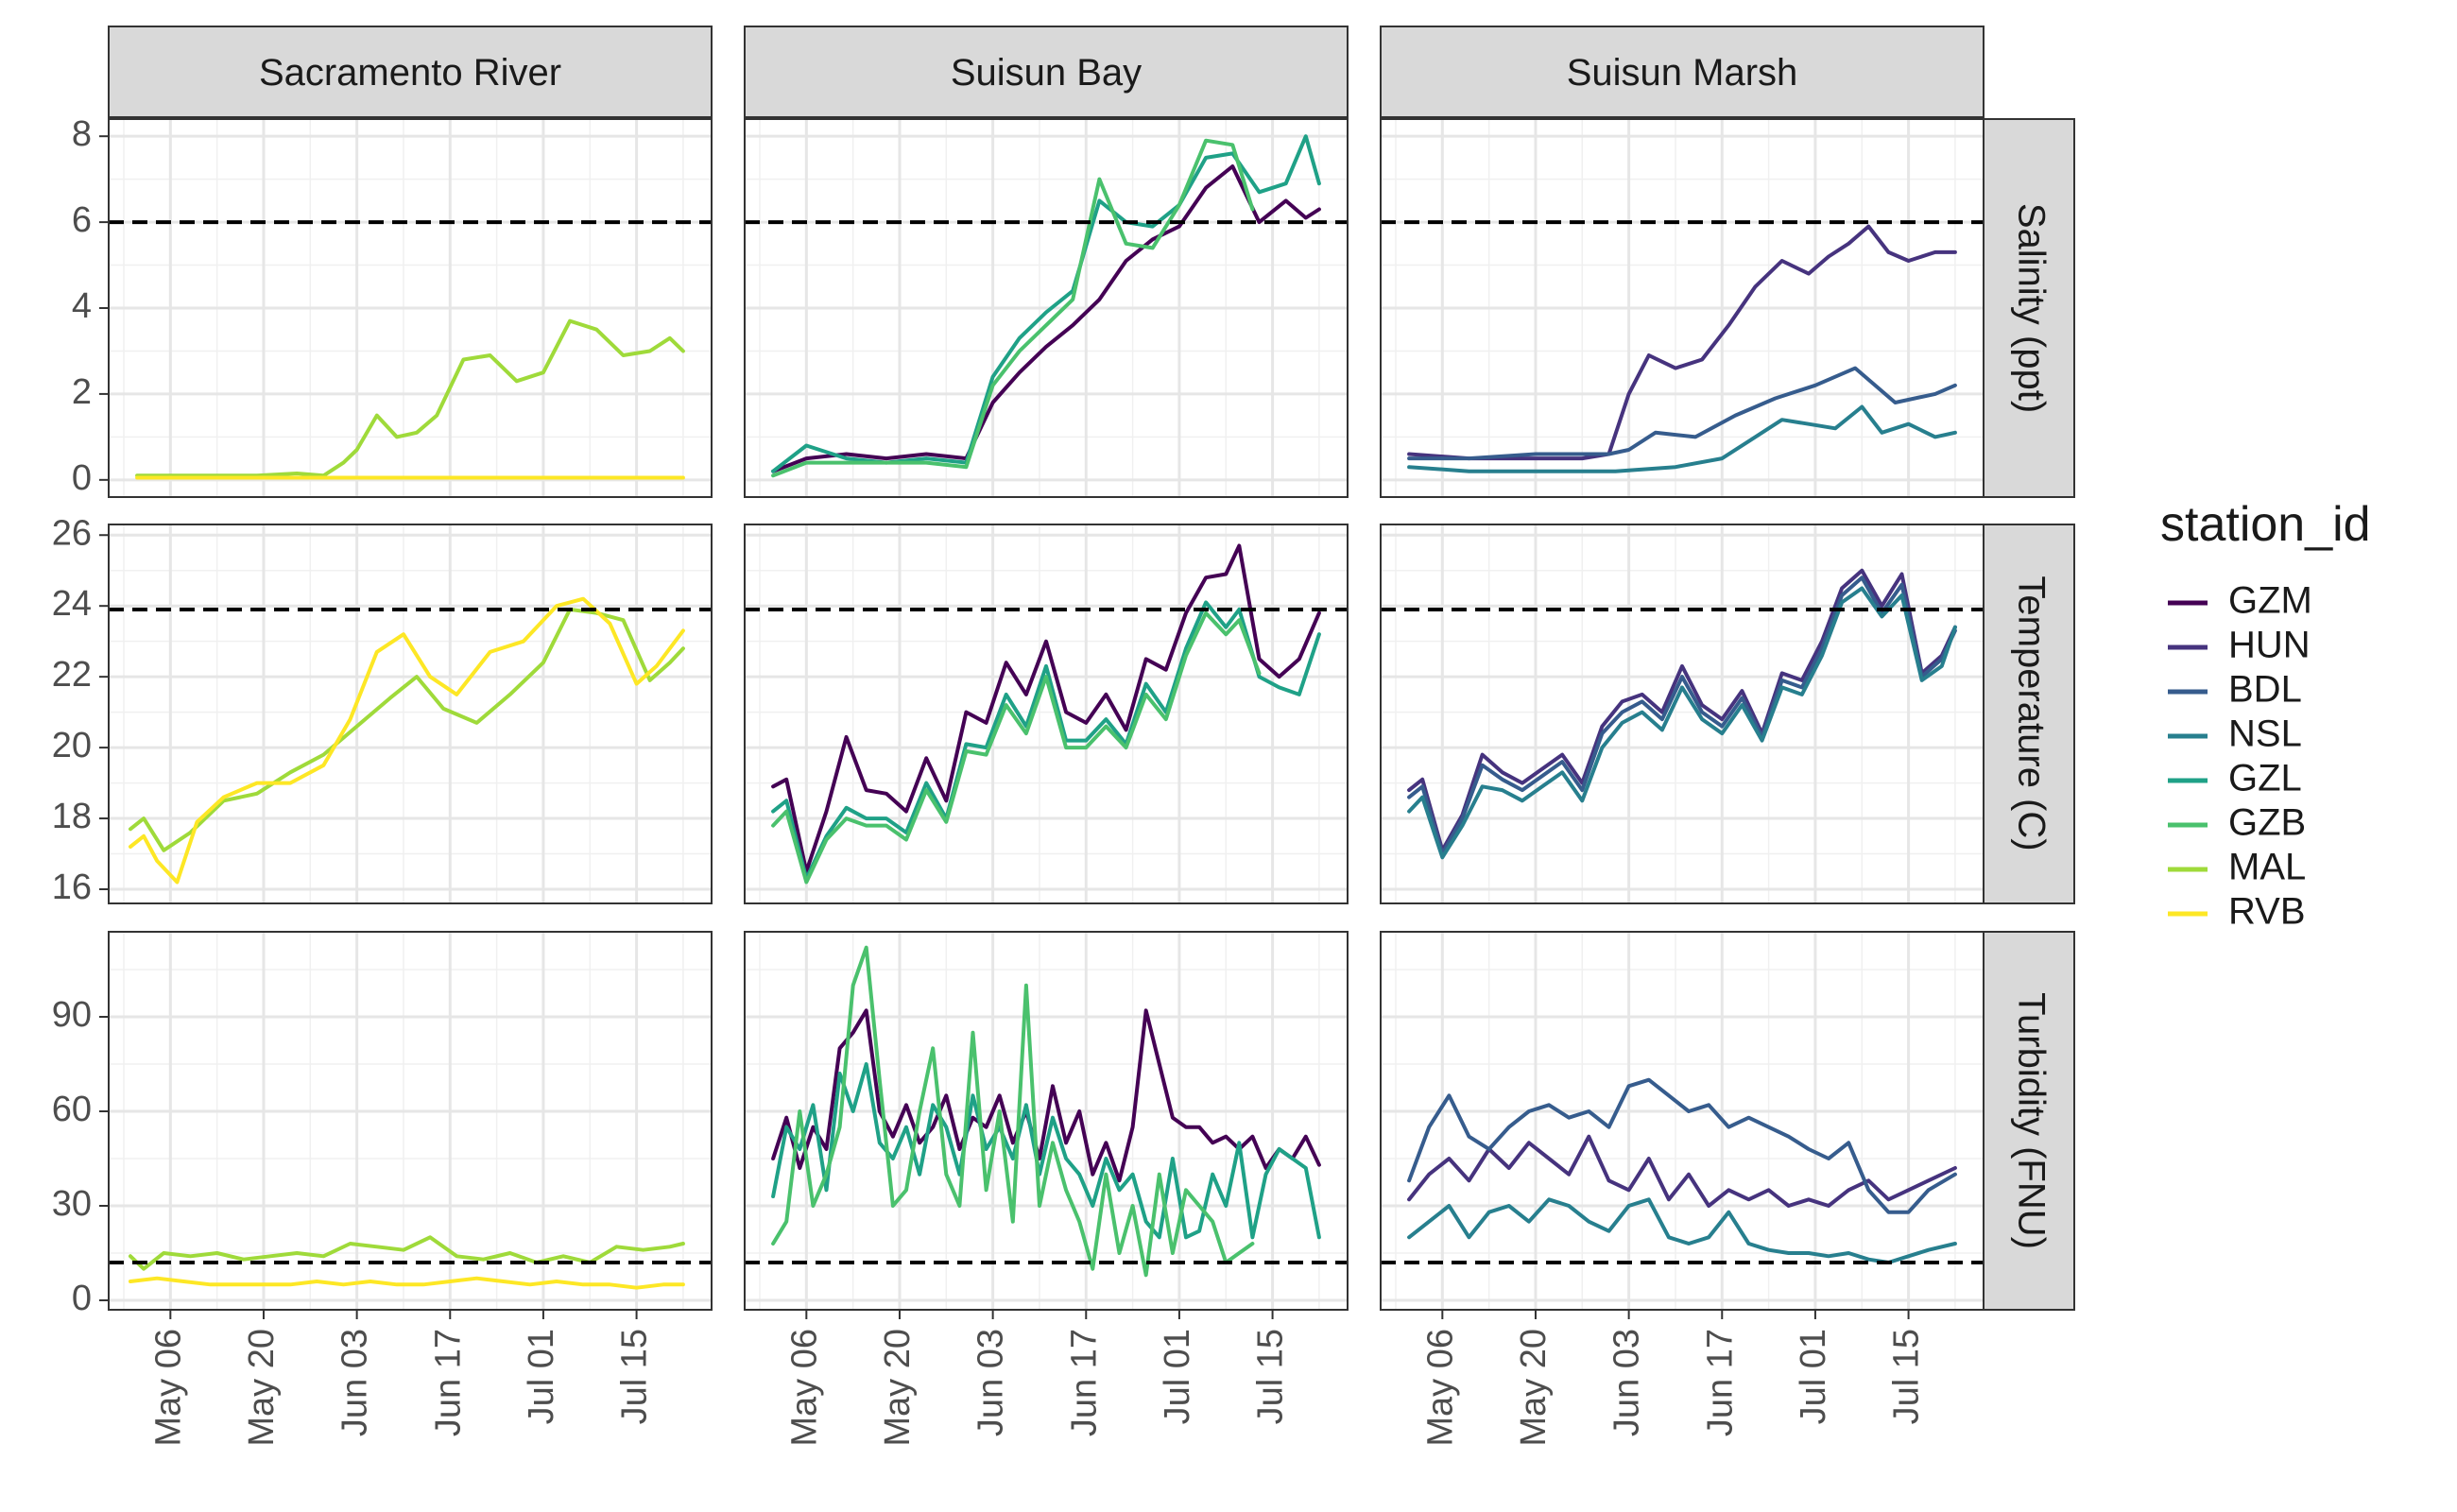 The height and width of the screenshot is (1512, 2457). What do you see at coordinates (2267, 867) in the screenshot?
I see `legend-label: MAL` at bounding box center [2267, 867].